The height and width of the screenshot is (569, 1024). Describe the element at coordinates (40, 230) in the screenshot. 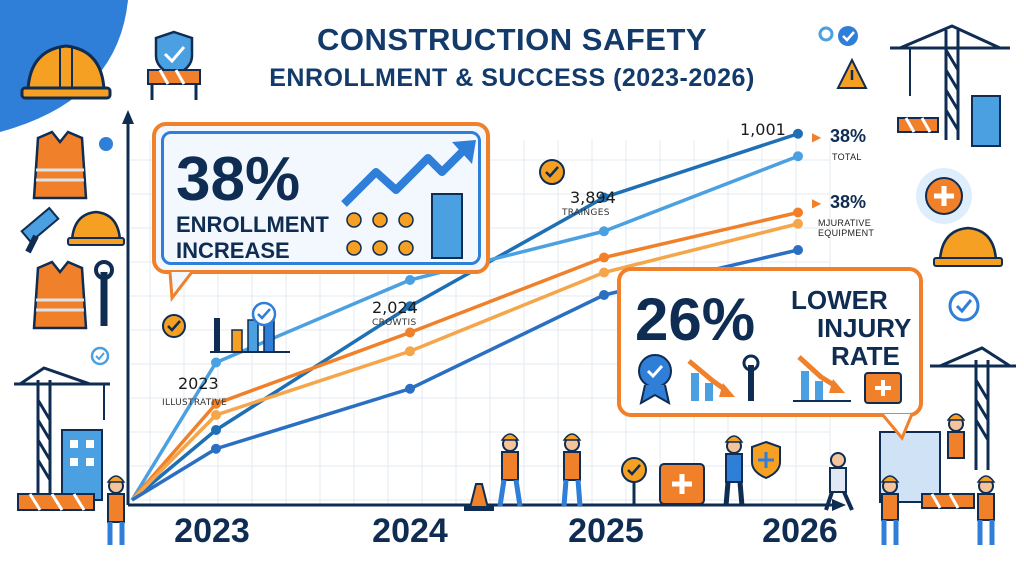

I see `hammer-icon` at that location.